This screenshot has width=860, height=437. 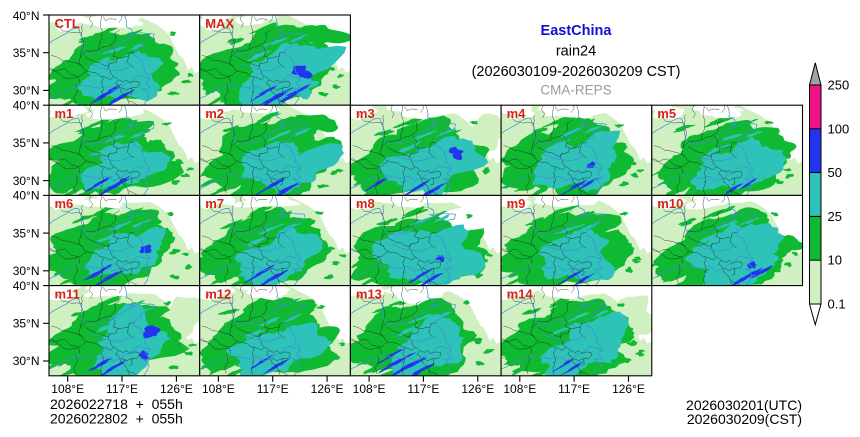 What do you see at coordinates (837, 304) in the screenshot?
I see `svg-text: 0.1` at bounding box center [837, 304].